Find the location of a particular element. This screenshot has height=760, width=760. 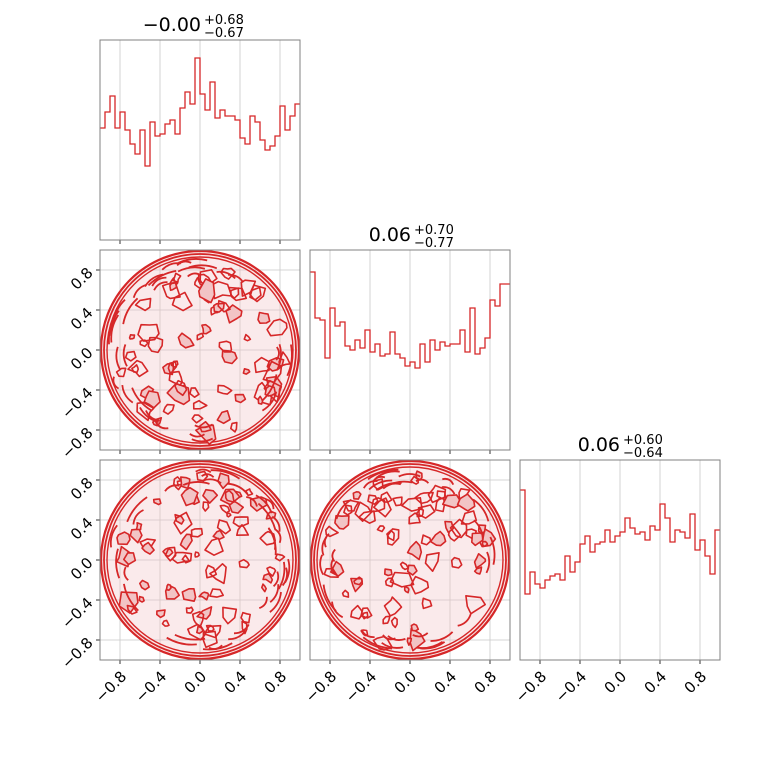

y-tick-label: 0.4 is located at coordinates (82, 529).